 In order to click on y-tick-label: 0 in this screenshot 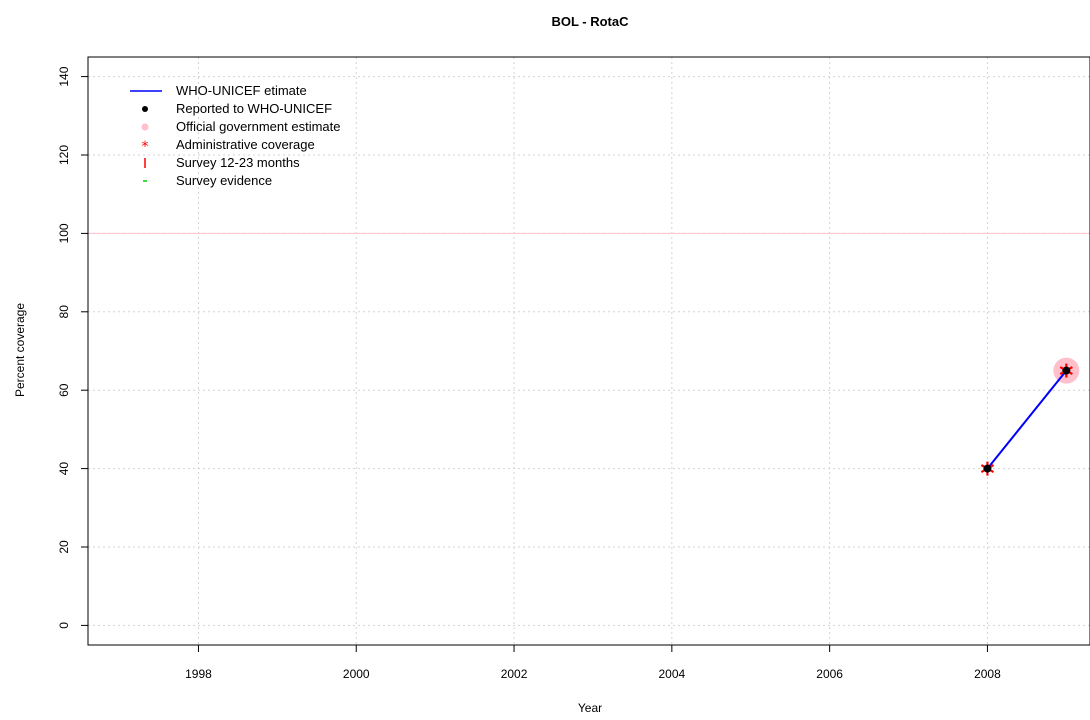, I will do `click(64, 625)`.